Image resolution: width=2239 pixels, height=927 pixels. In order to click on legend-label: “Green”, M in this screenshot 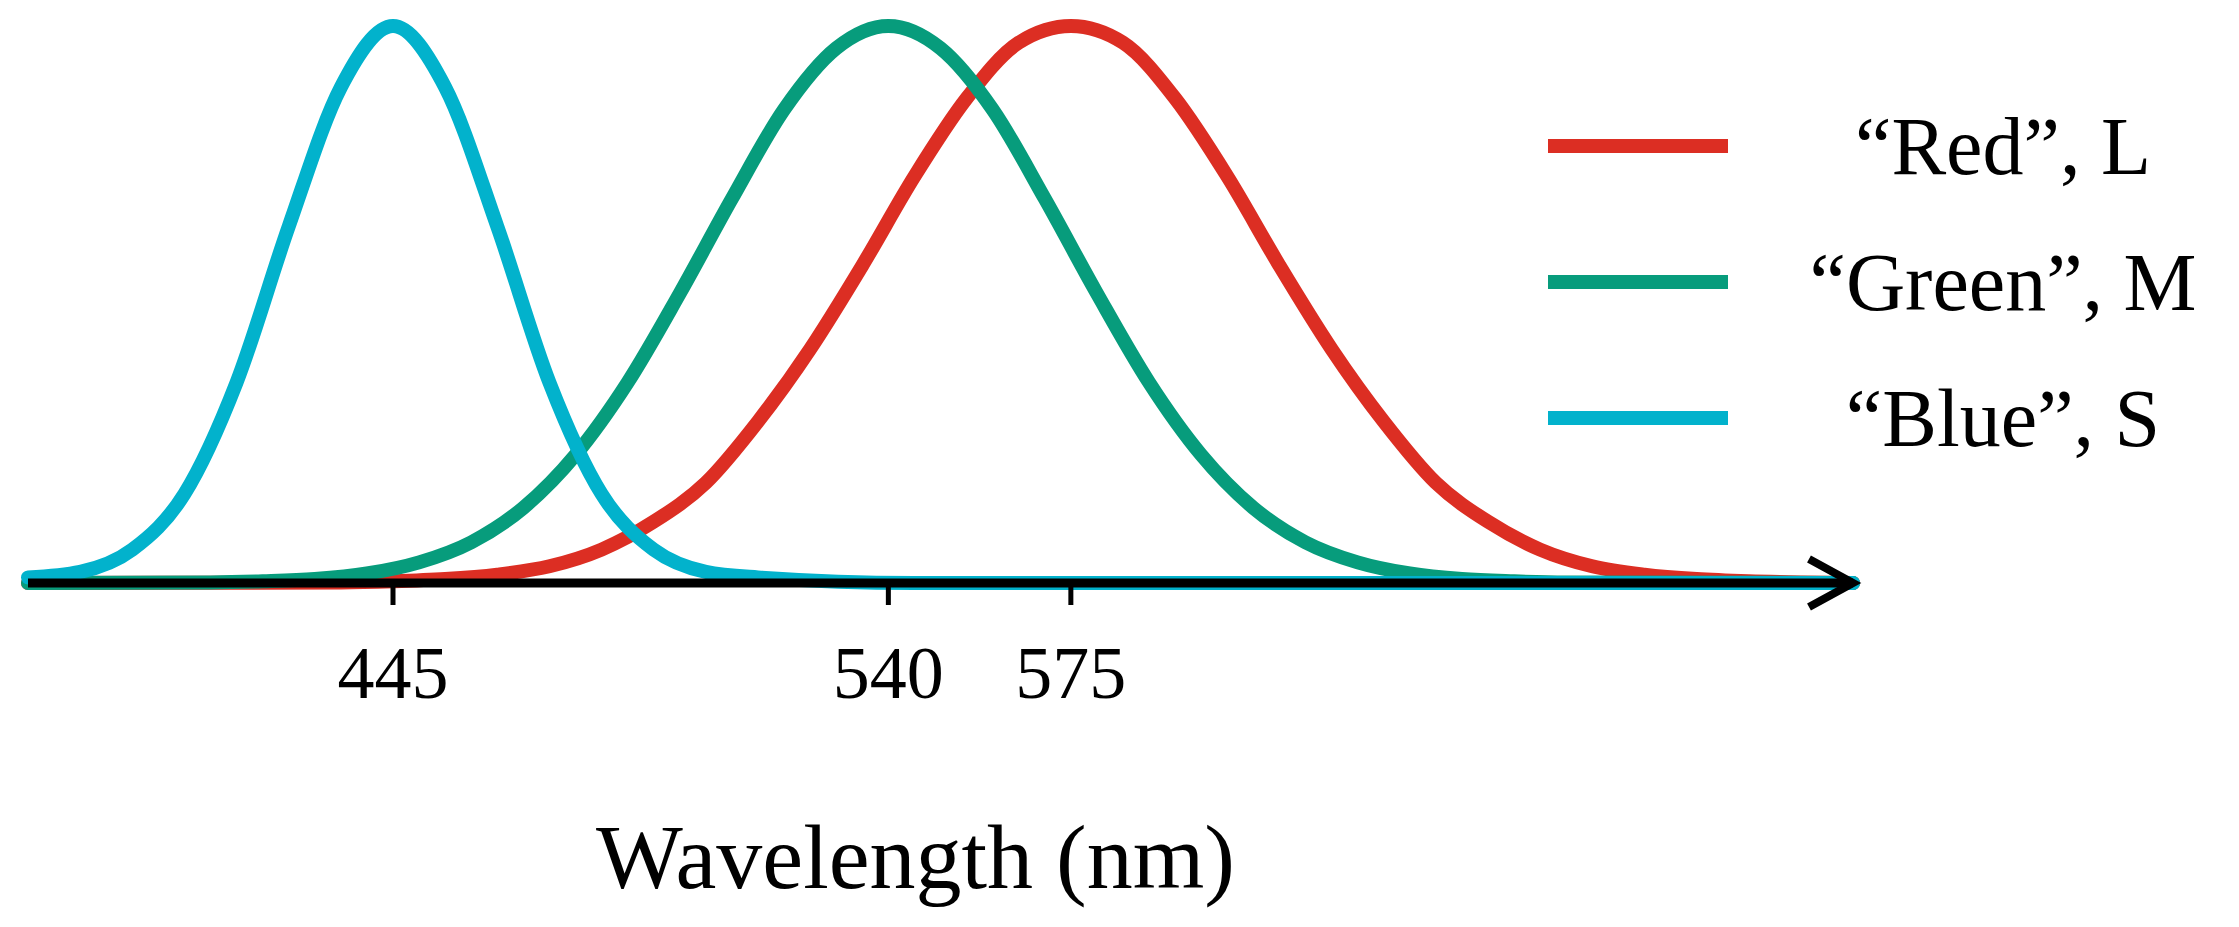, I will do `click(2003, 282)`.